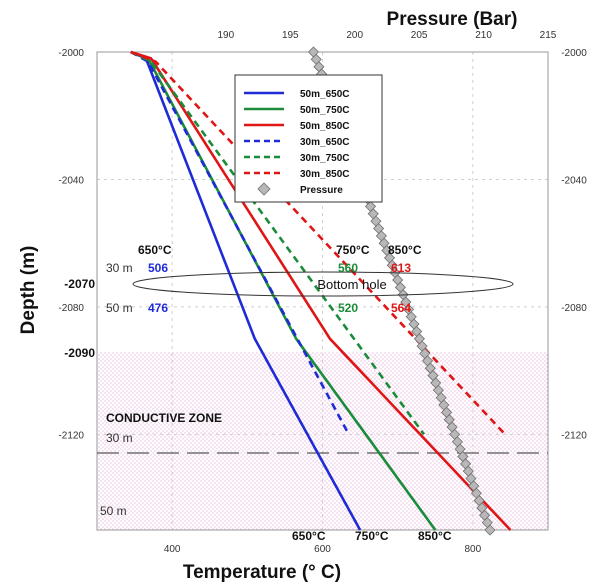 This screenshot has height=586, width=606. Describe the element at coordinates (158, 308) in the screenshot. I see `value-50m-650: 476` at that location.